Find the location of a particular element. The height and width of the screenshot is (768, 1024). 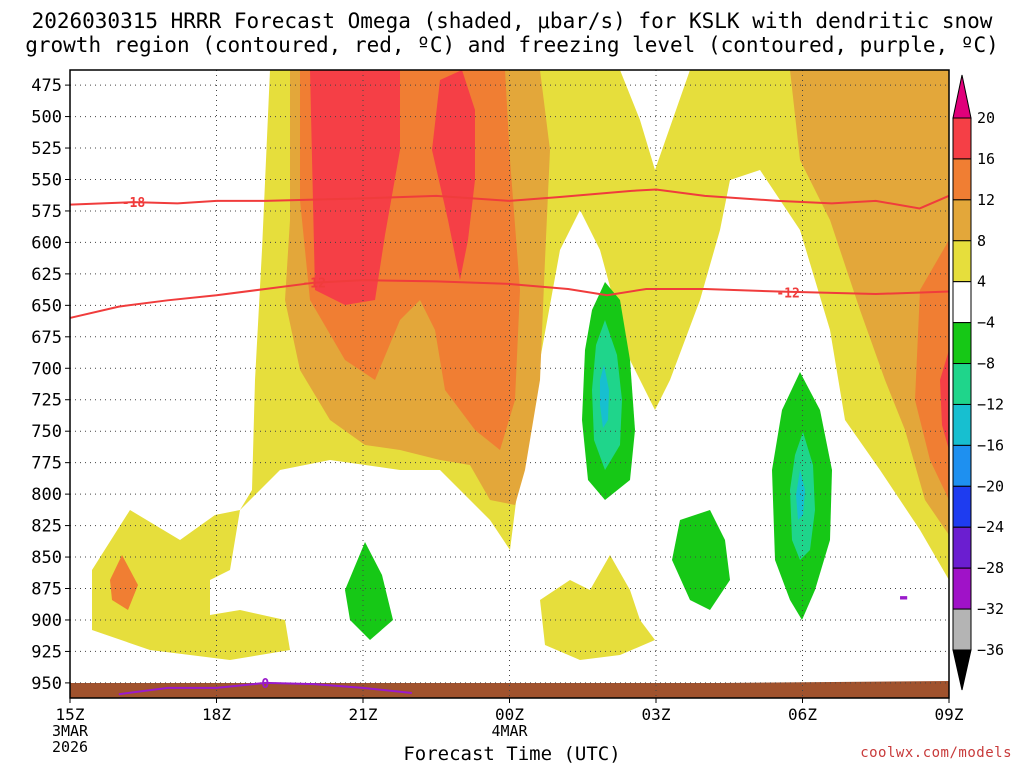

omega-fill-16-20-b is located at coordinates (453, 175).